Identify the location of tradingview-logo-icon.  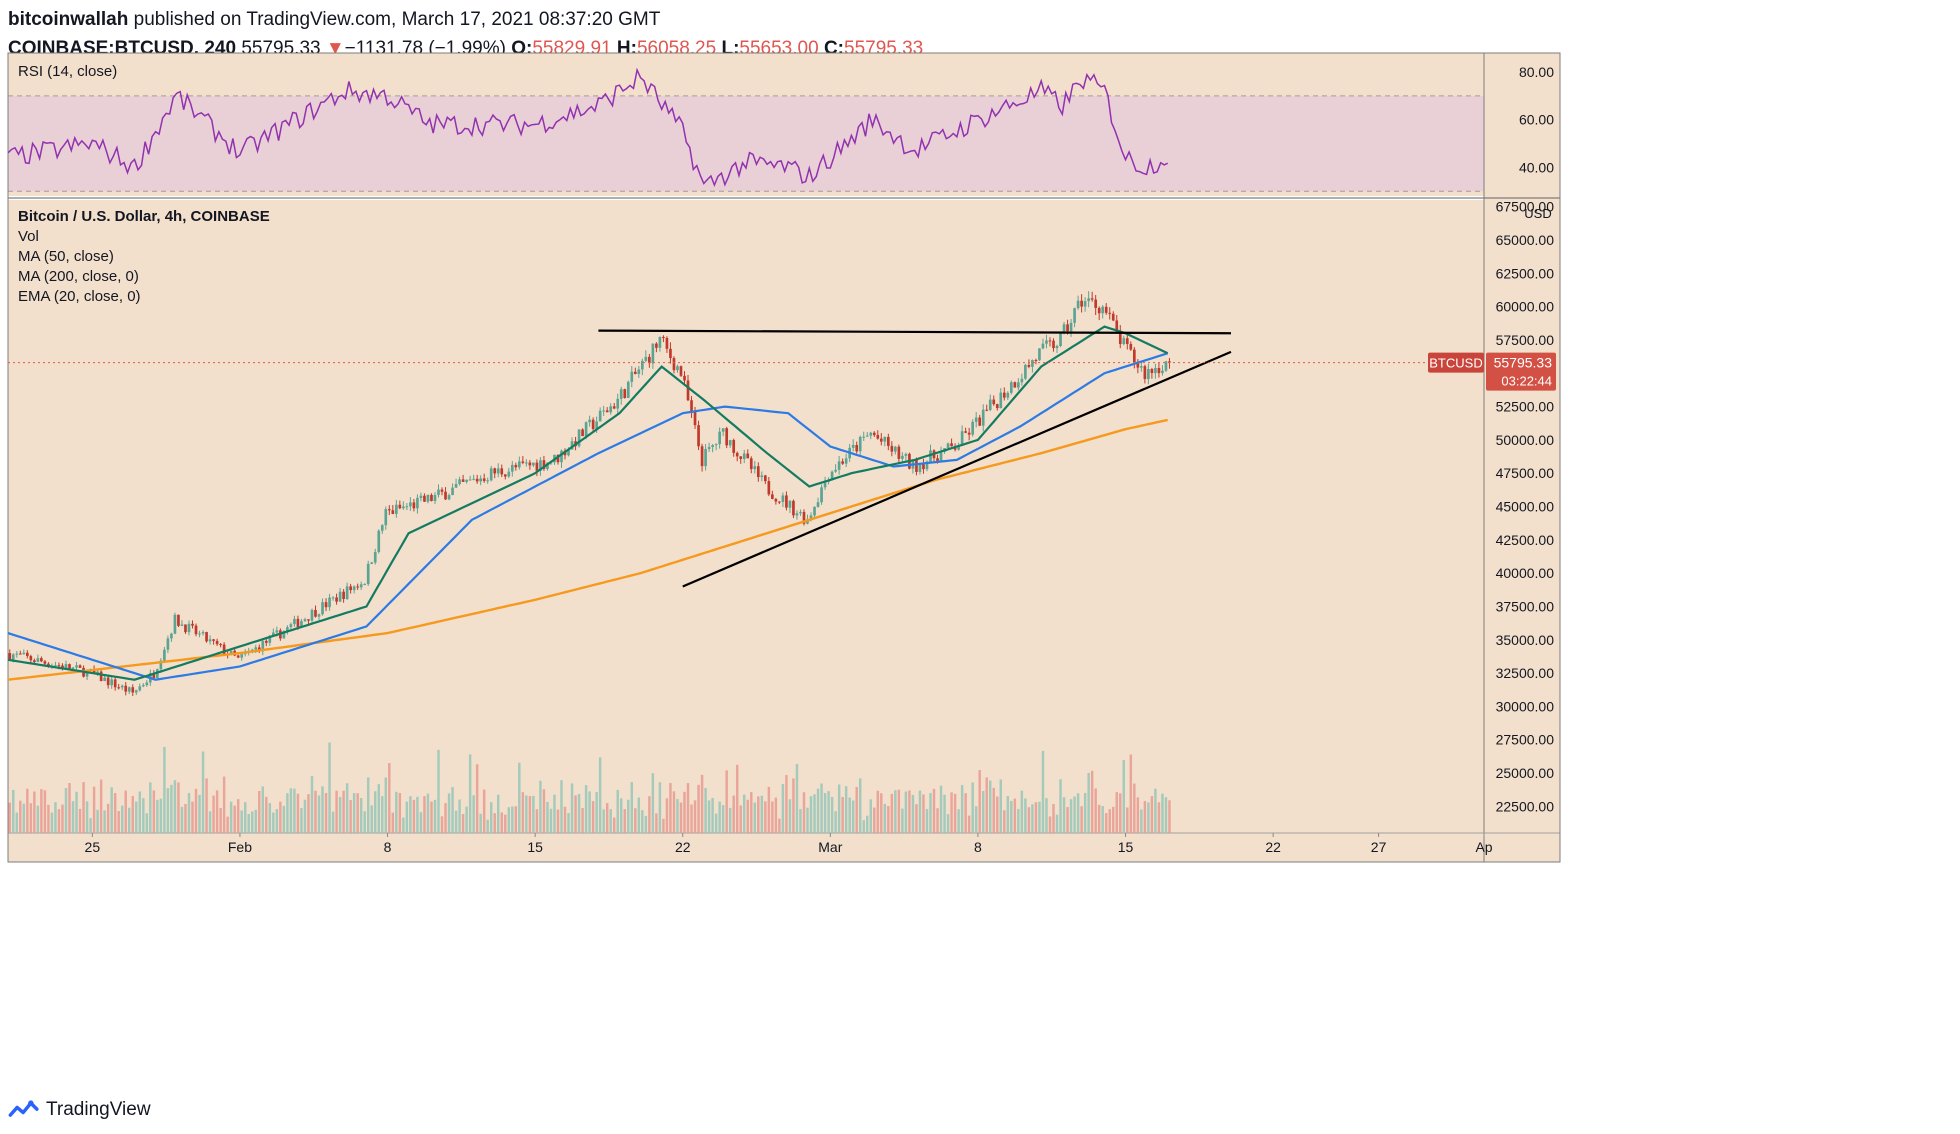
(24, 1110).